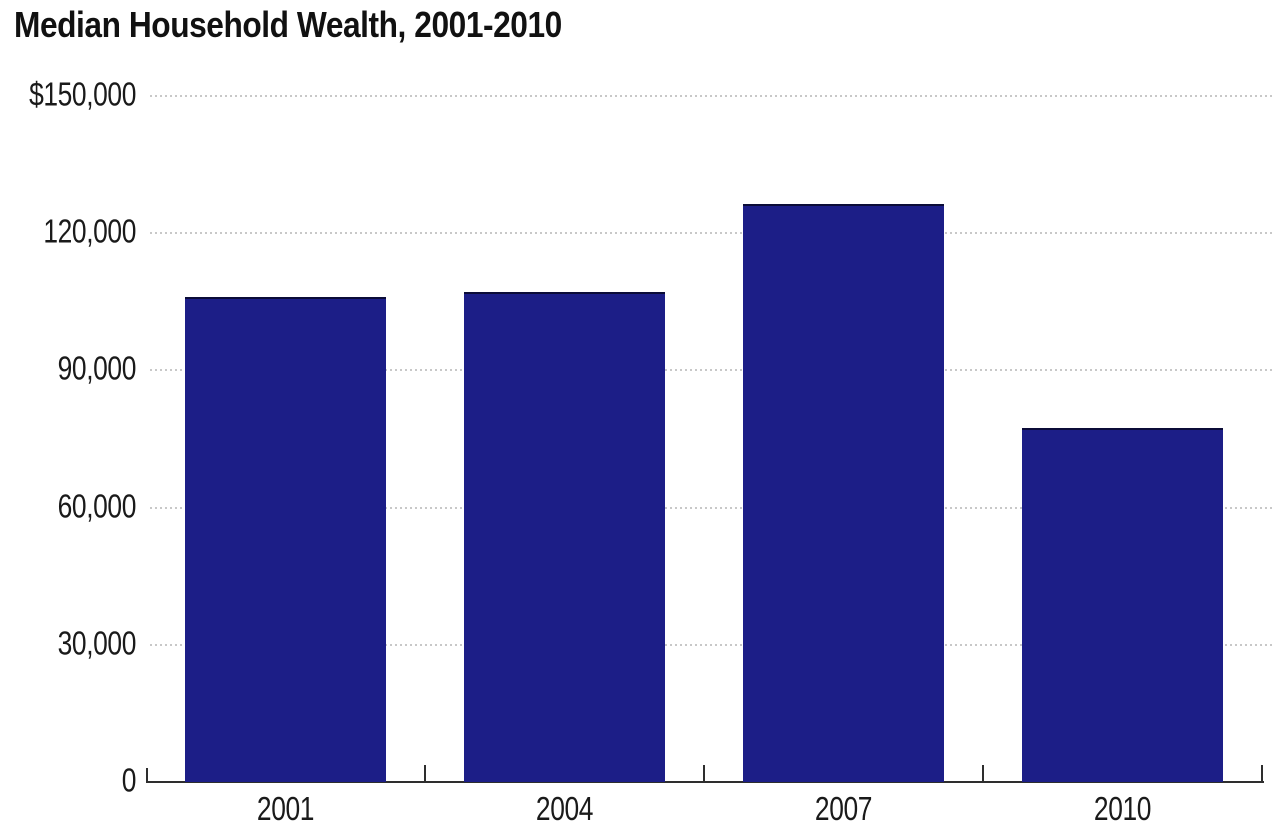 The image size is (1280, 832). I want to click on x-axis-label-2004: 2004, so click(564, 808).